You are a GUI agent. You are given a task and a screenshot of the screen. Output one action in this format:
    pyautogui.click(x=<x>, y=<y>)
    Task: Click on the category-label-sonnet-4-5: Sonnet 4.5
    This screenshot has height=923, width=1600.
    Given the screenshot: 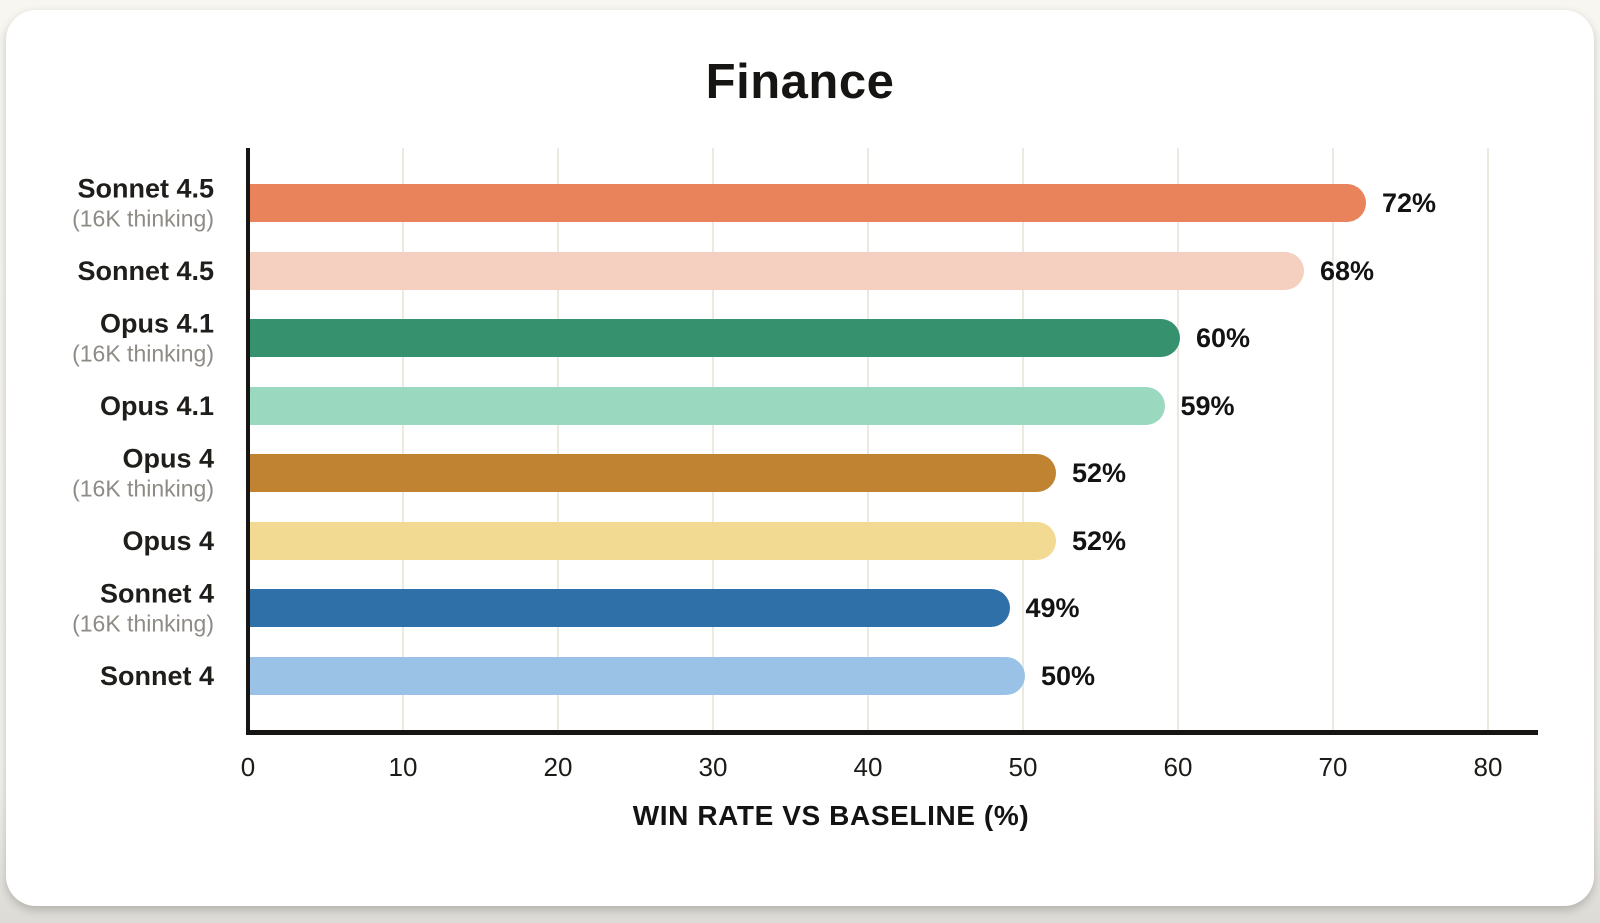 What is the action you would take?
    pyautogui.click(x=110, y=271)
    